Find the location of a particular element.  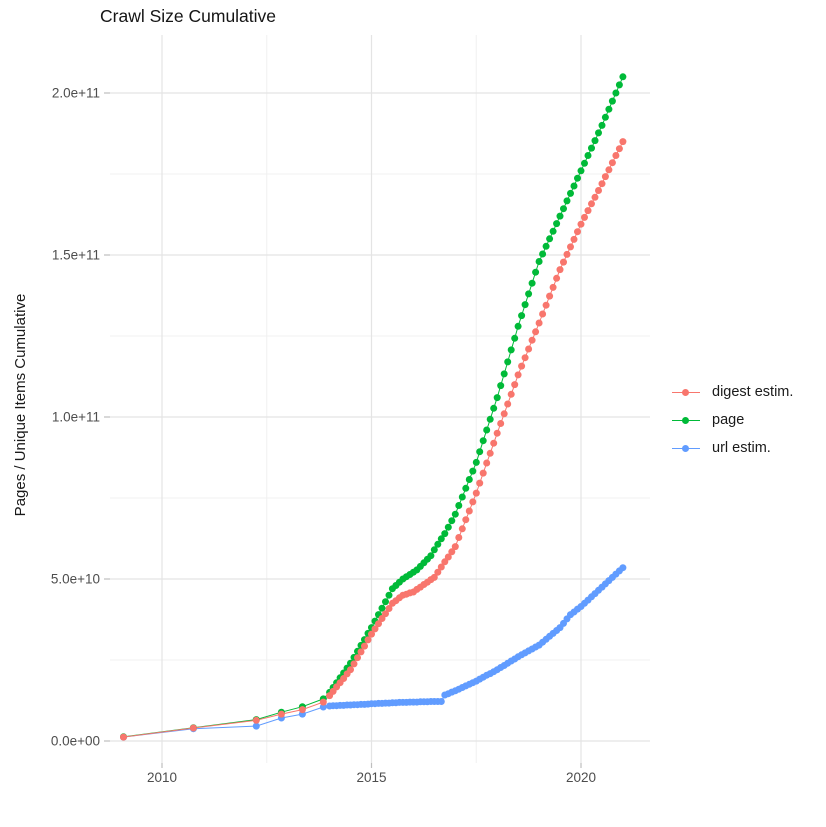

chart-title: Crawl Size Cumulative is located at coordinates (188, 16).